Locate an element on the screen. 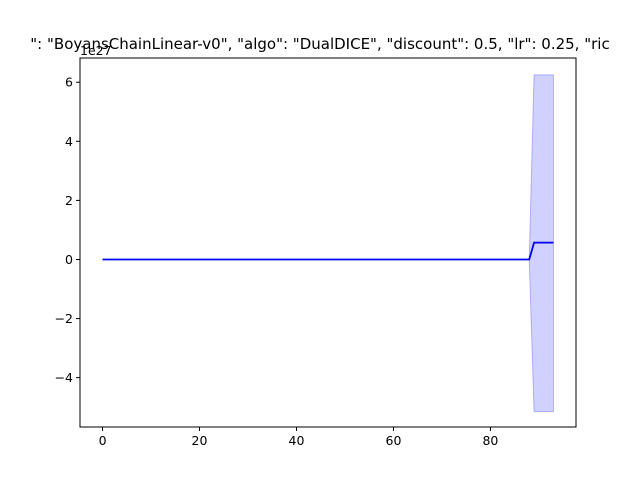 The width and height of the screenshot is (640, 480). x-tick-label: 40 is located at coordinates (297, 440).